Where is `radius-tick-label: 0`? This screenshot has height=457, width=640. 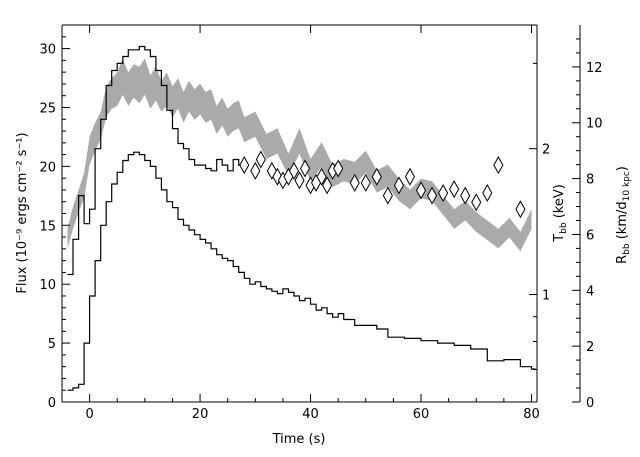 radius-tick-label: 0 is located at coordinates (590, 403).